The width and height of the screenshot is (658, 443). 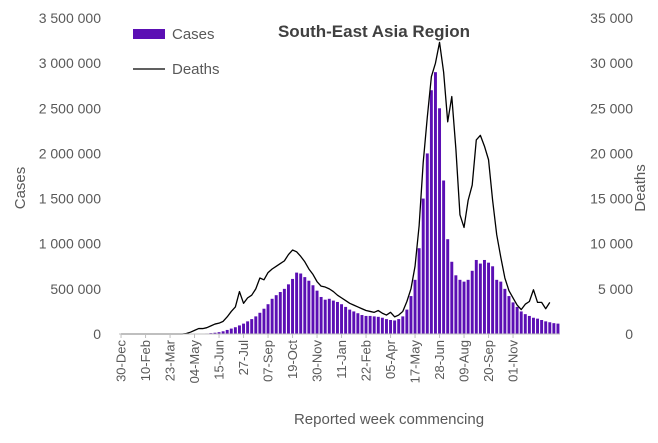 I want to click on left-y-tick-label: 1 000 000, so click(x=70, y=244).